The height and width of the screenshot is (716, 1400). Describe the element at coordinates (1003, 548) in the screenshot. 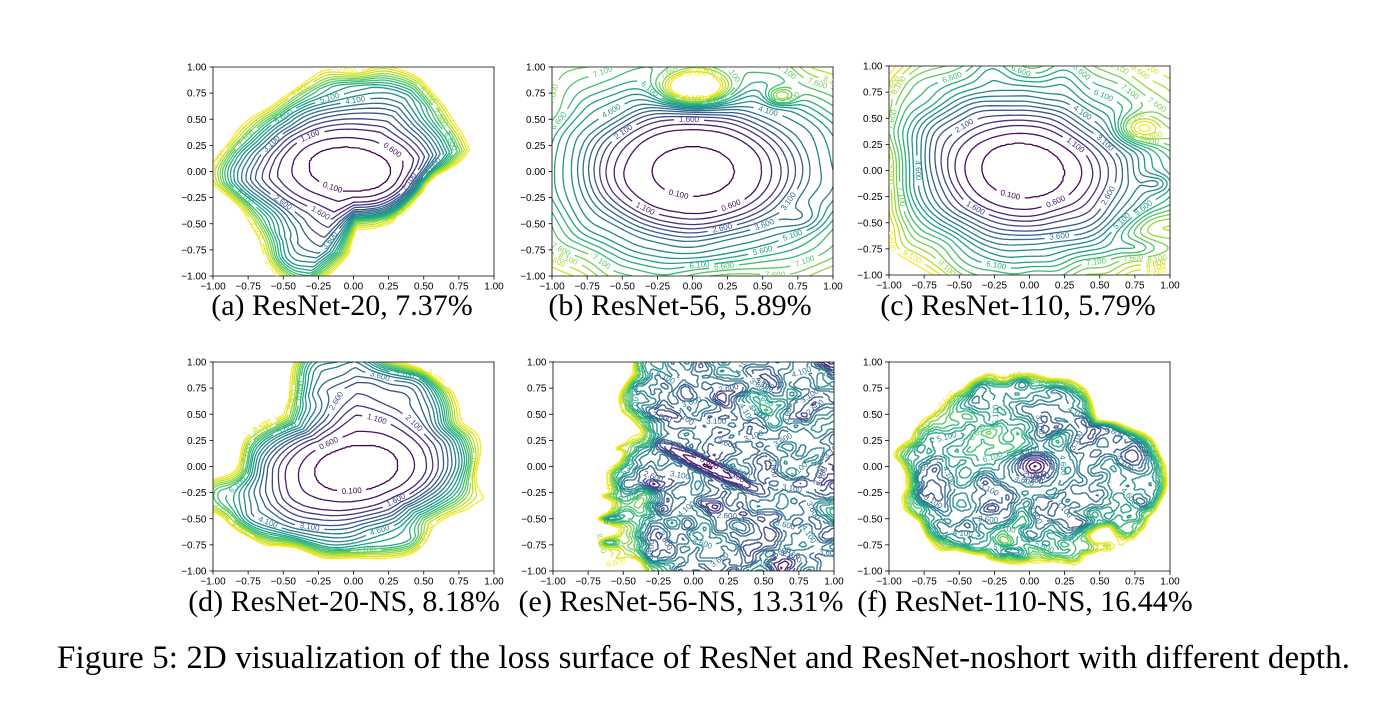

I see `svg-text: 5.600` at that location.